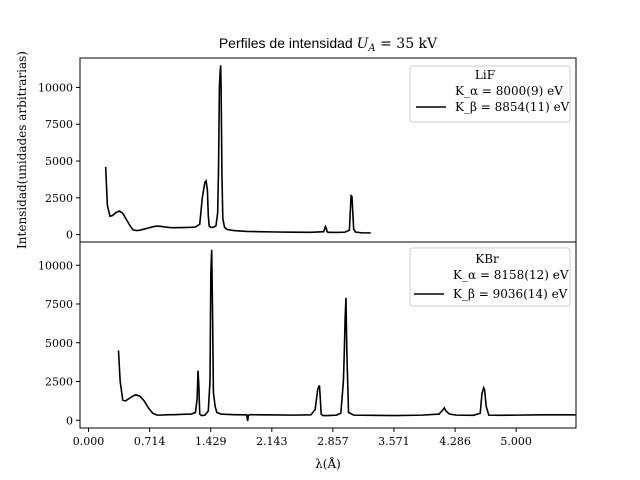 This screenshot has height=480, width=640. What do you see at coordinates (407, 44) in the screenshot?
I see `title-value: = 35 kV` at bounding box center [407, 44].